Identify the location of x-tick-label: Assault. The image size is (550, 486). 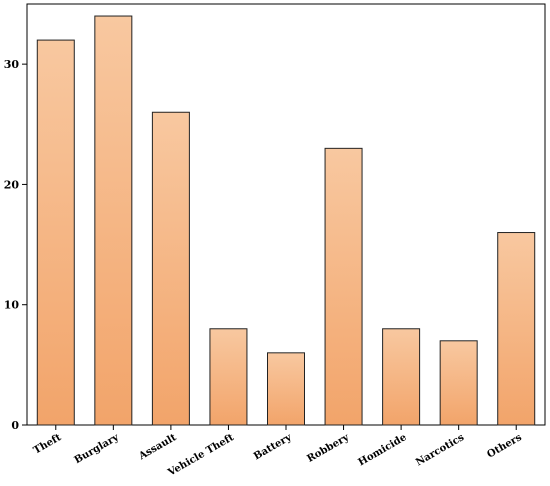
(157, 447).